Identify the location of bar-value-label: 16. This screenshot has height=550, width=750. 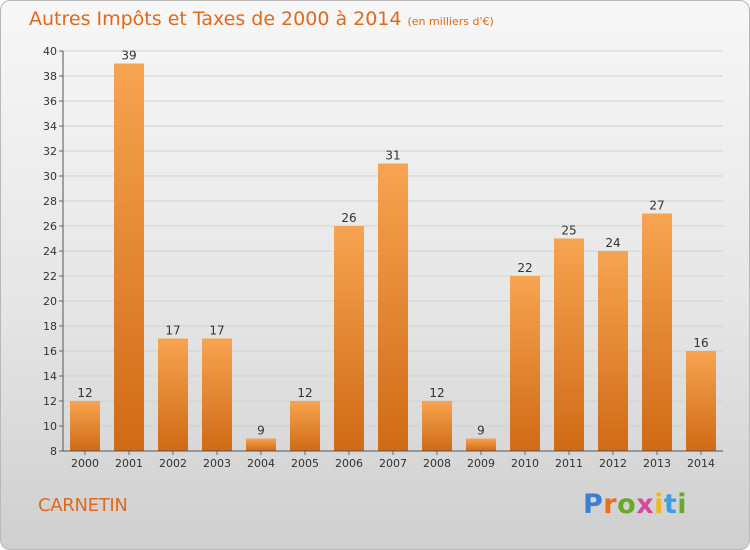
(700, 343).